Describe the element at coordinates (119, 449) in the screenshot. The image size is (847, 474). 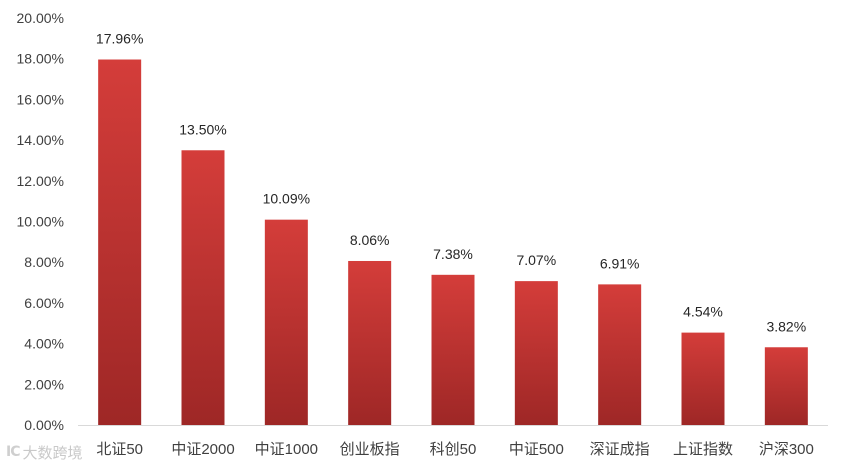
I see `x-tick-label: 北证50` at that location.